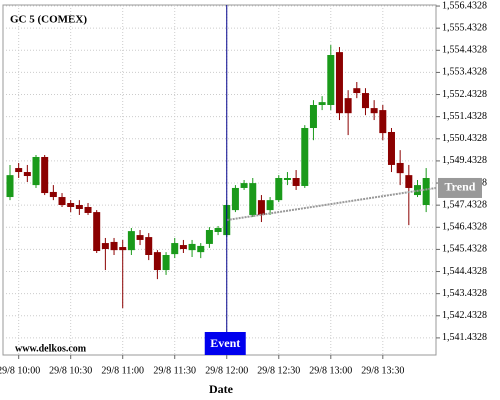  What do you see at coordinates (331, 204) in the screenshot?
I see `trend-line` at bounding box center [331, 204].